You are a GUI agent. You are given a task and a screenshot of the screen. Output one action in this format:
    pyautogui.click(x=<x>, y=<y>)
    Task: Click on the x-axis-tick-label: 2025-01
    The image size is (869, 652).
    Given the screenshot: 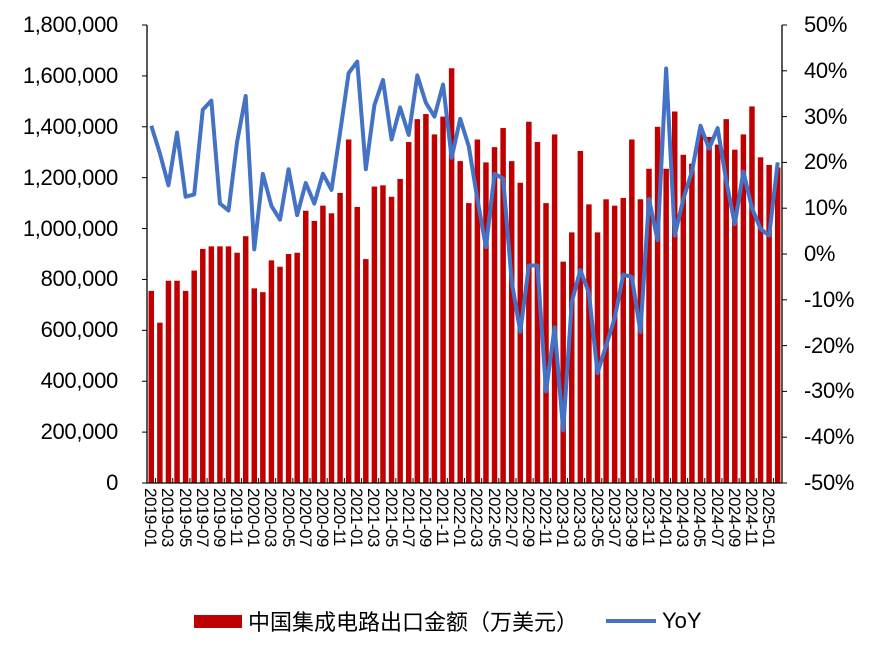 What is the action you would take?
    pyautogui.click(x=769, y=517)
    